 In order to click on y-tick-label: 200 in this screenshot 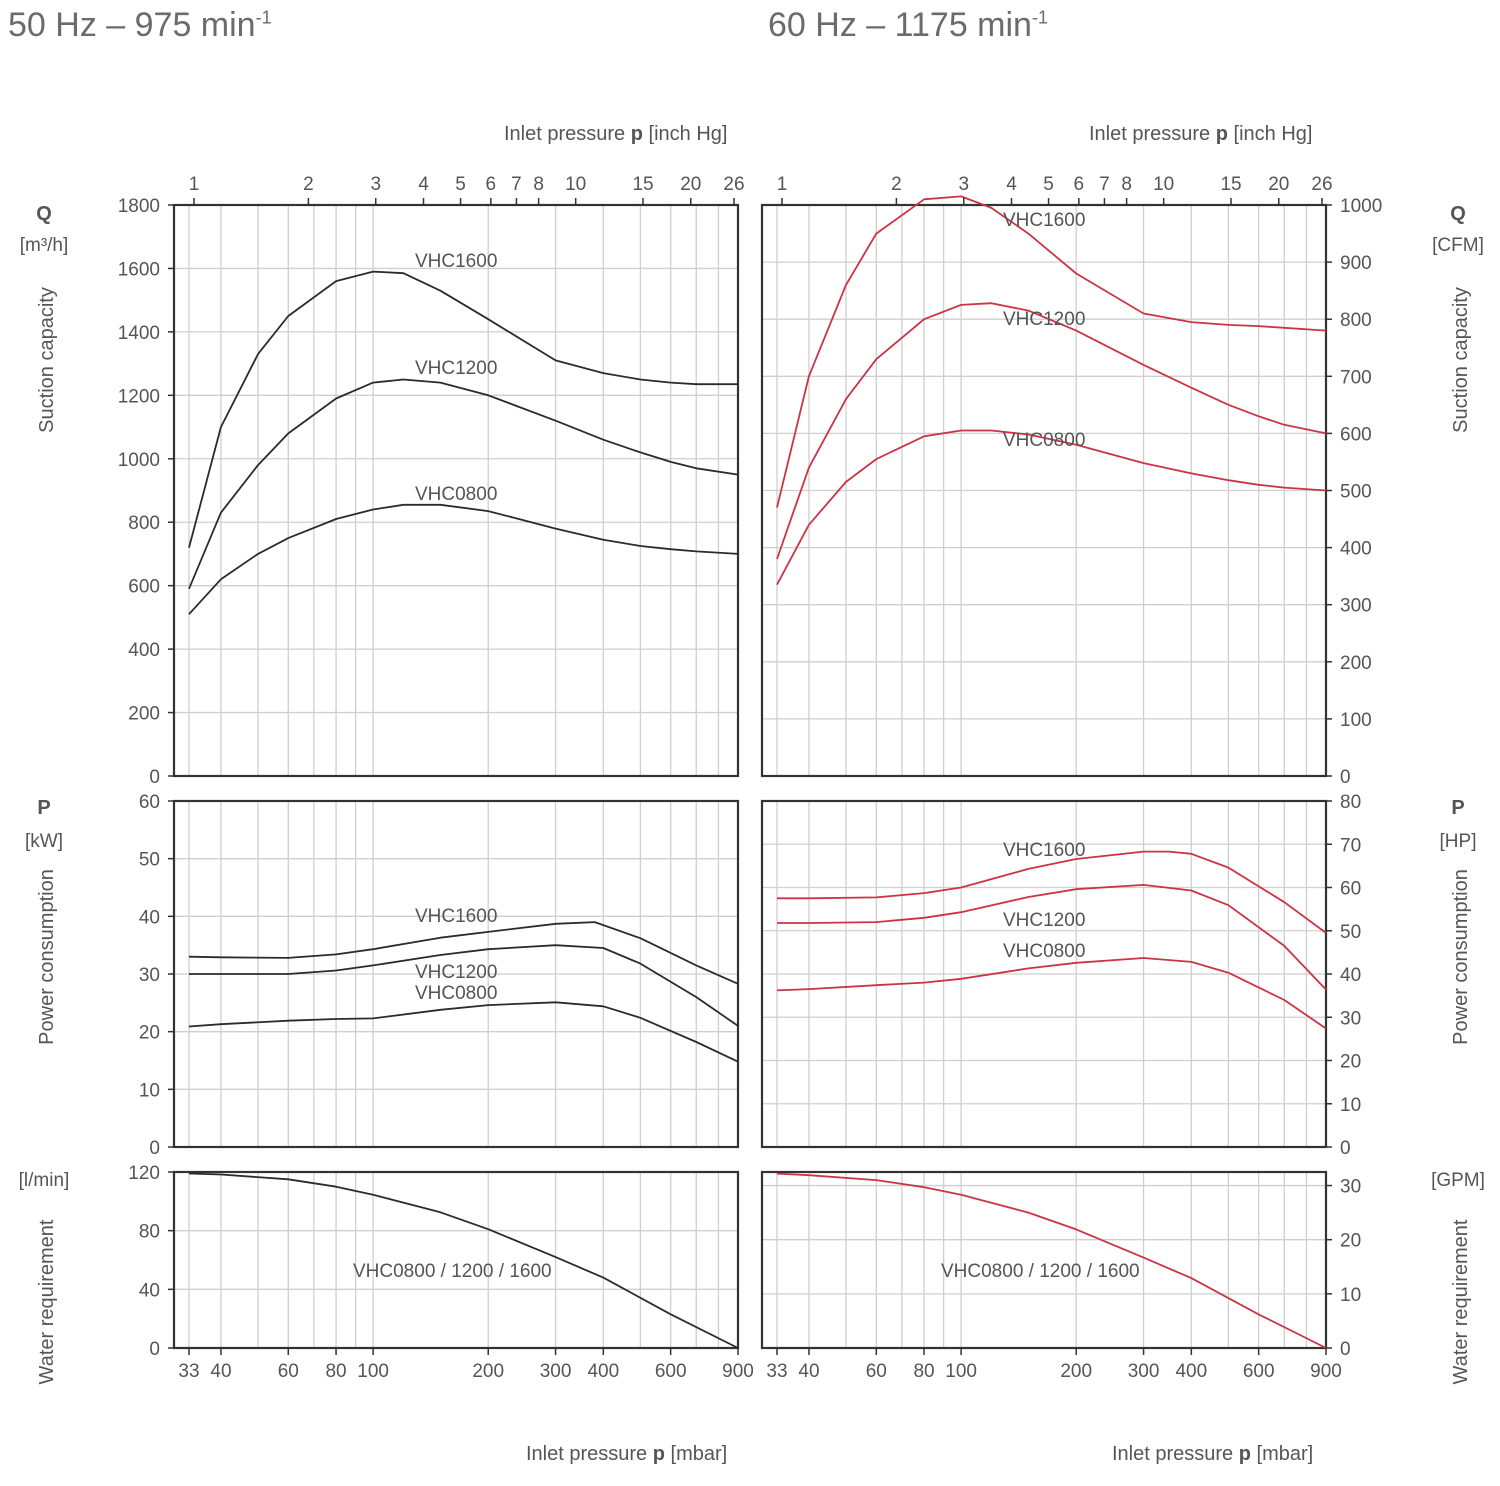, I will do `click(144, 714)`.